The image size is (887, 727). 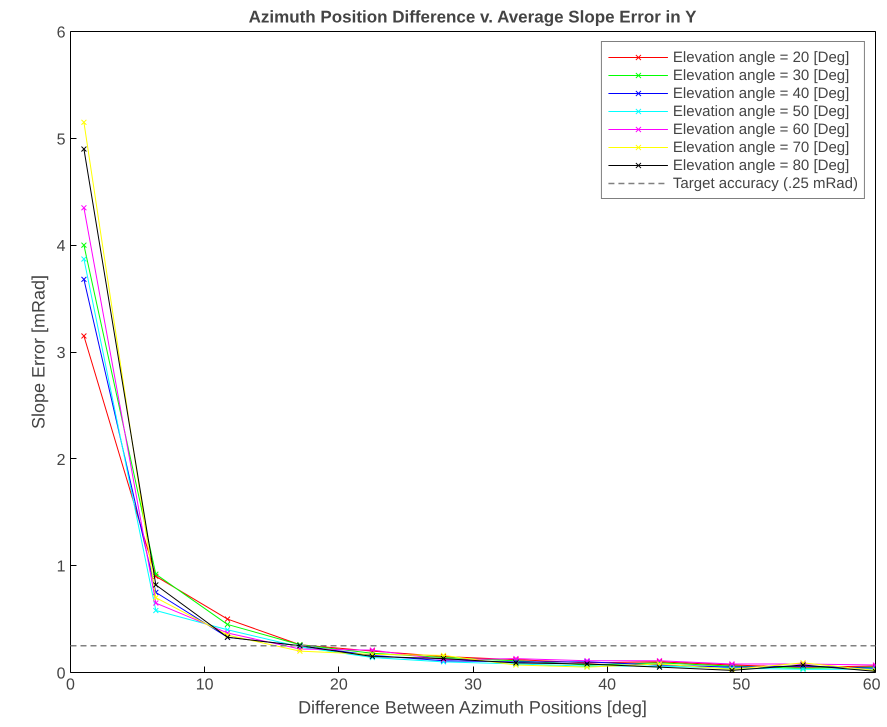 What do you see at coordinates (61, 247) in the screenshot?
I see `y-tick-label: 4` at bounding box center [61, 247].